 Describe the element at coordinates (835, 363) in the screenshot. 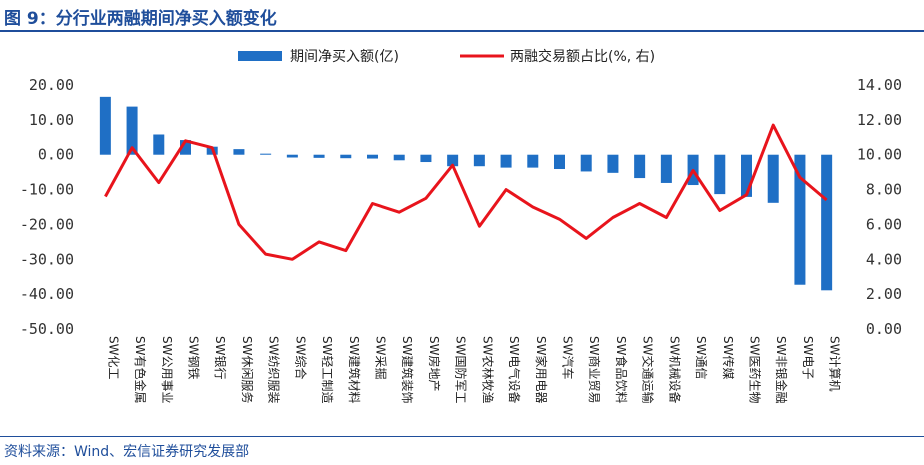

I see `category-label: SW计算机` at that location.